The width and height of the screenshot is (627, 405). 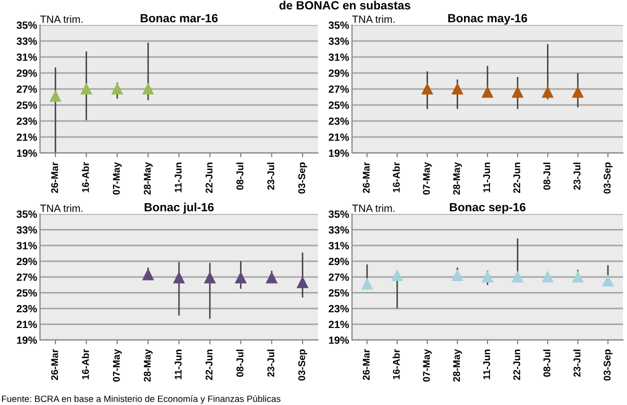 I want to click on text: de BONAC en subastas, so click(x=344, y=5).